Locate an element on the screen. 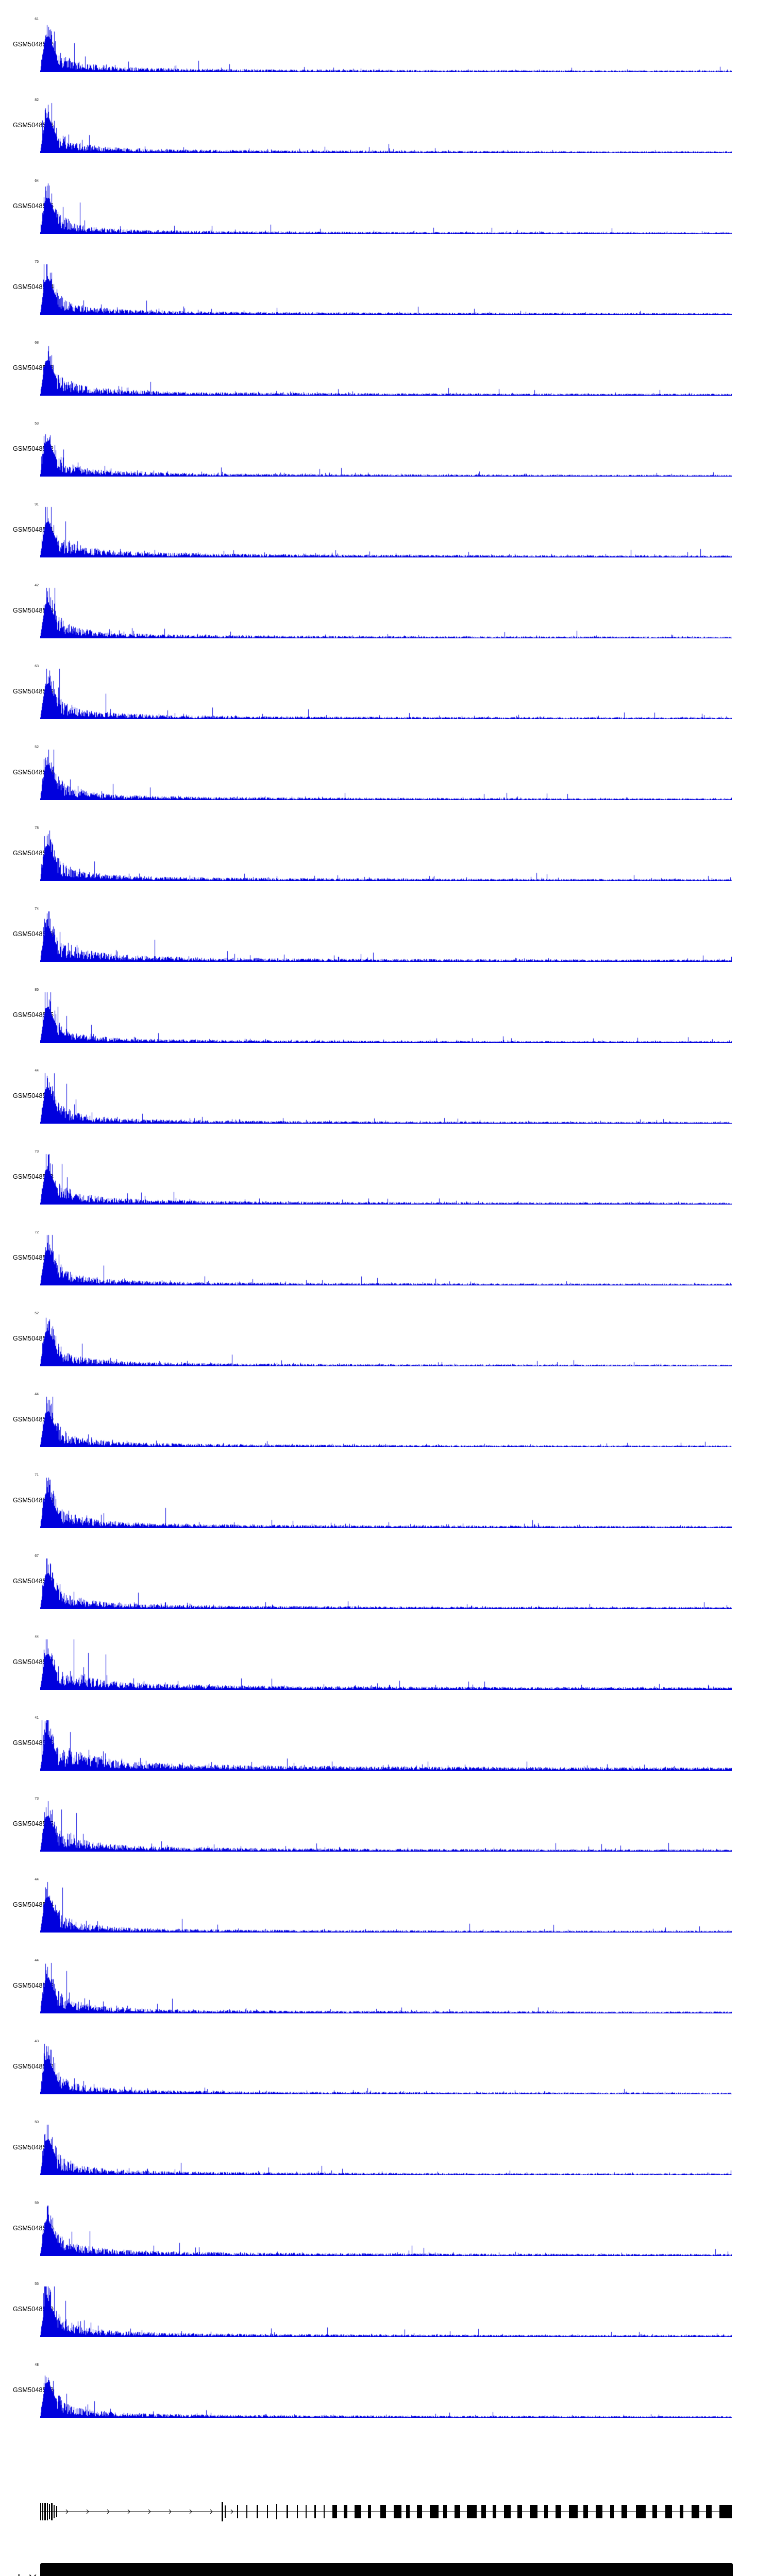  signal-plot: 72 is located at coordinates (384, 1258).